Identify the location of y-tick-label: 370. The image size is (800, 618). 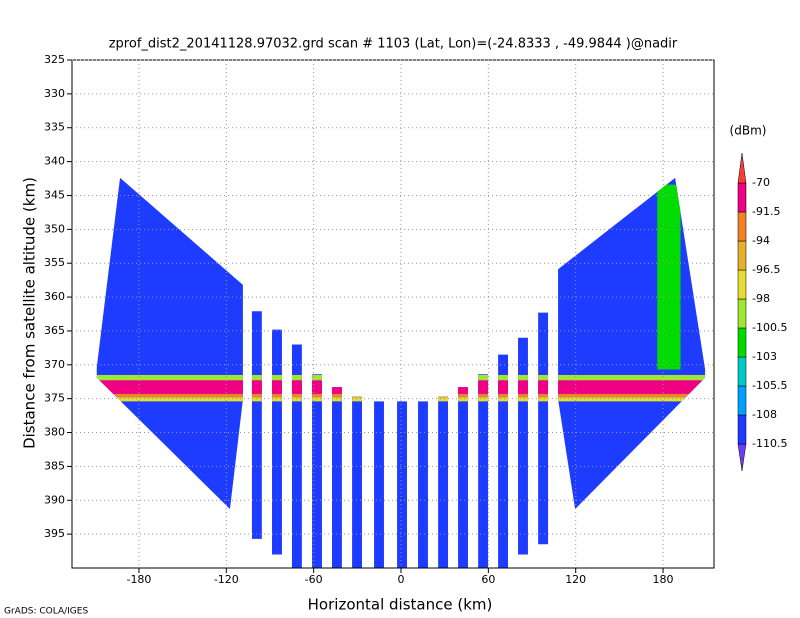
(54, 364).